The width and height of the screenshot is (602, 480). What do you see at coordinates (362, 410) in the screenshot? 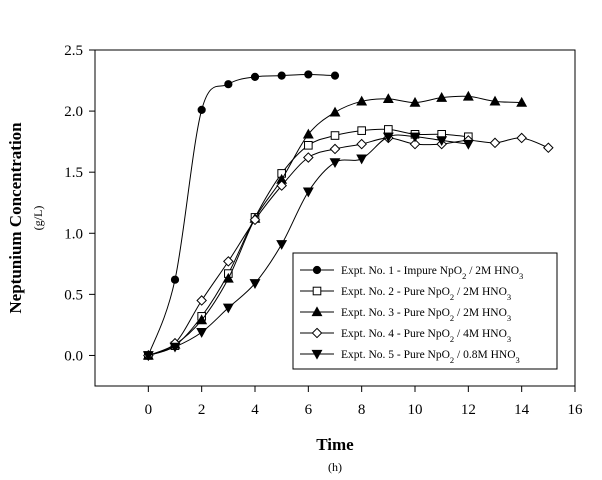
I see `x-tick-label: 8` at bounding box center [362, 410].